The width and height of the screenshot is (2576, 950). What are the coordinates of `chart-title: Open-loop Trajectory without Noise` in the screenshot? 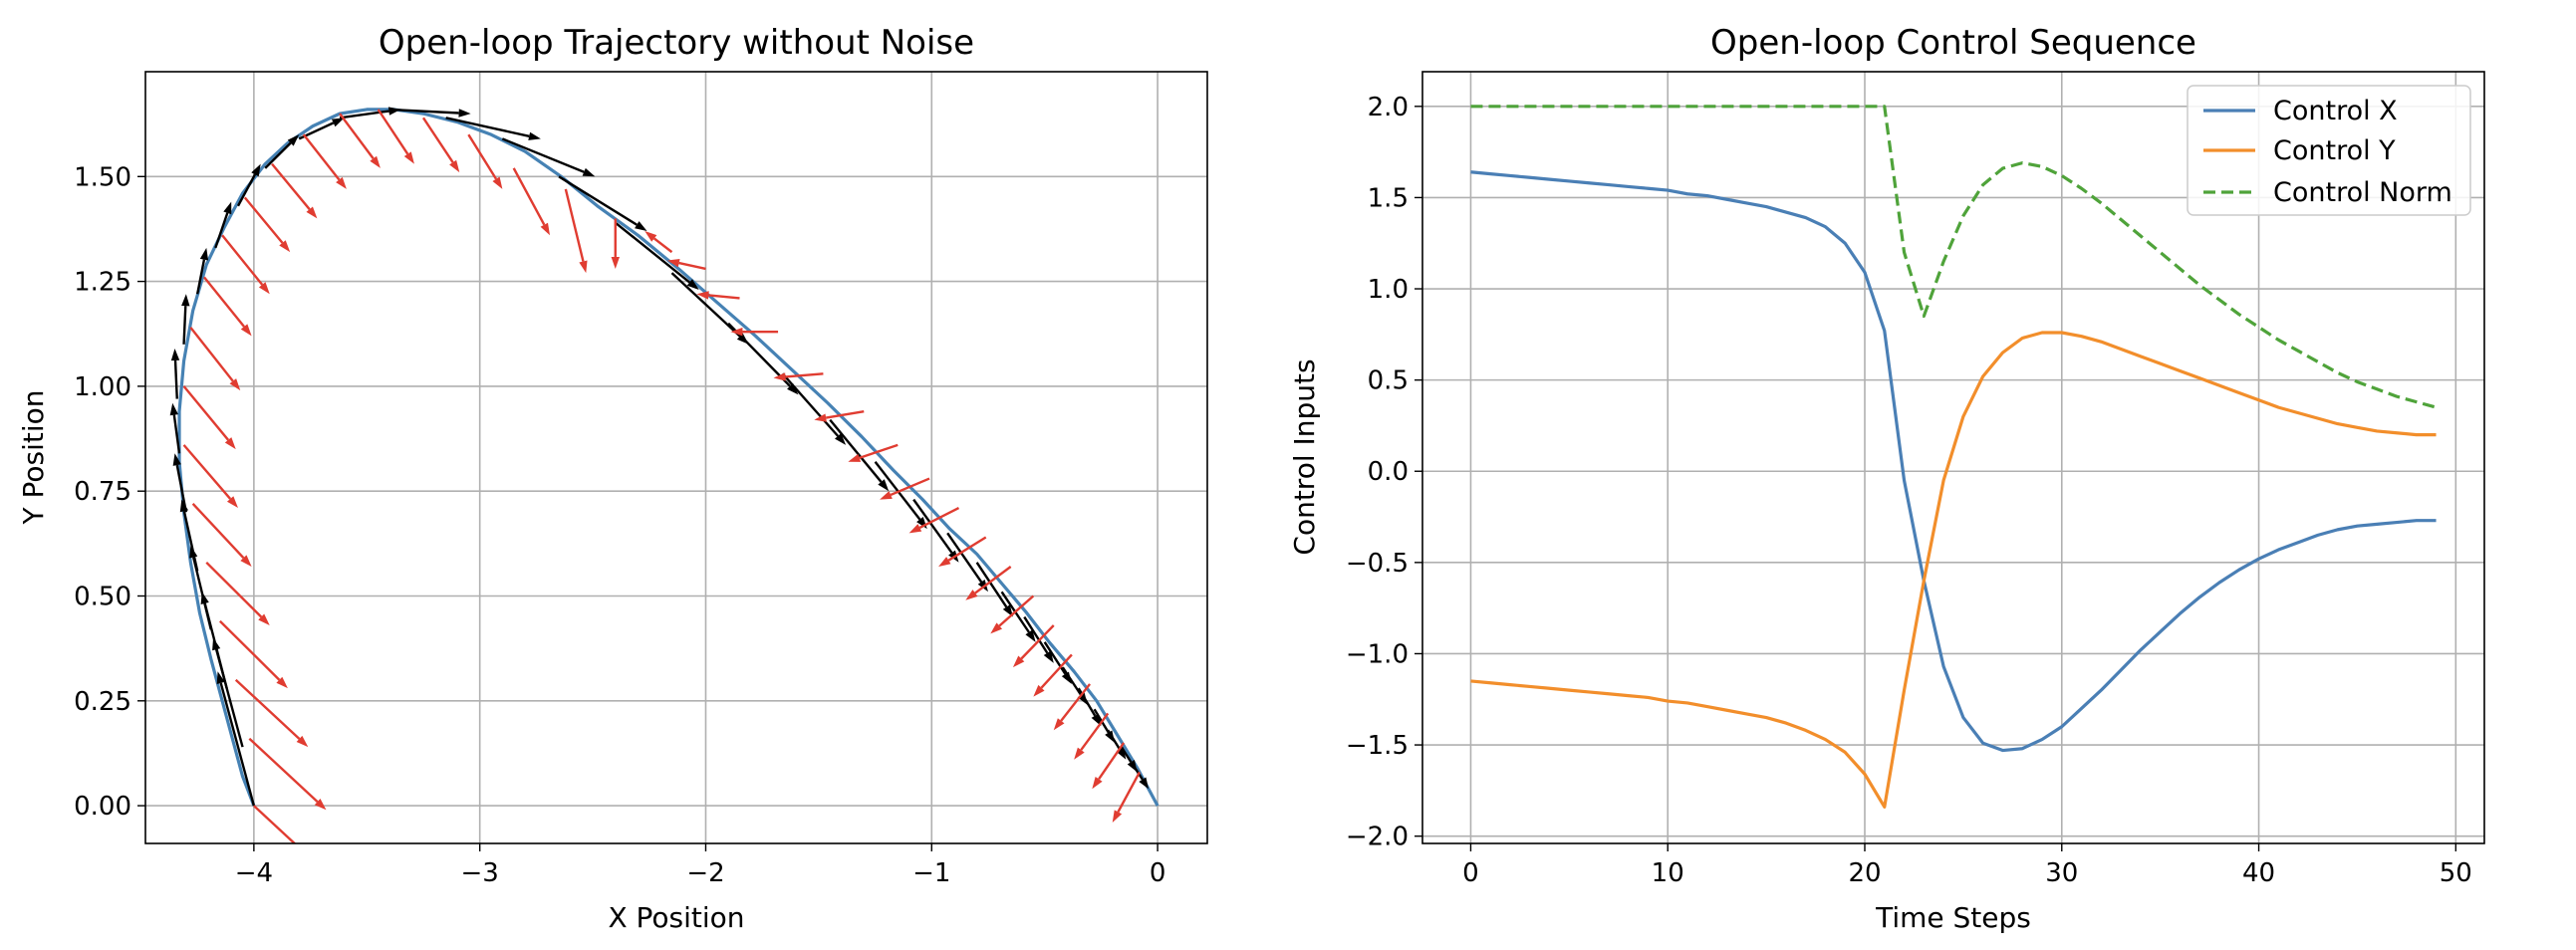 It's located at (676, 43).